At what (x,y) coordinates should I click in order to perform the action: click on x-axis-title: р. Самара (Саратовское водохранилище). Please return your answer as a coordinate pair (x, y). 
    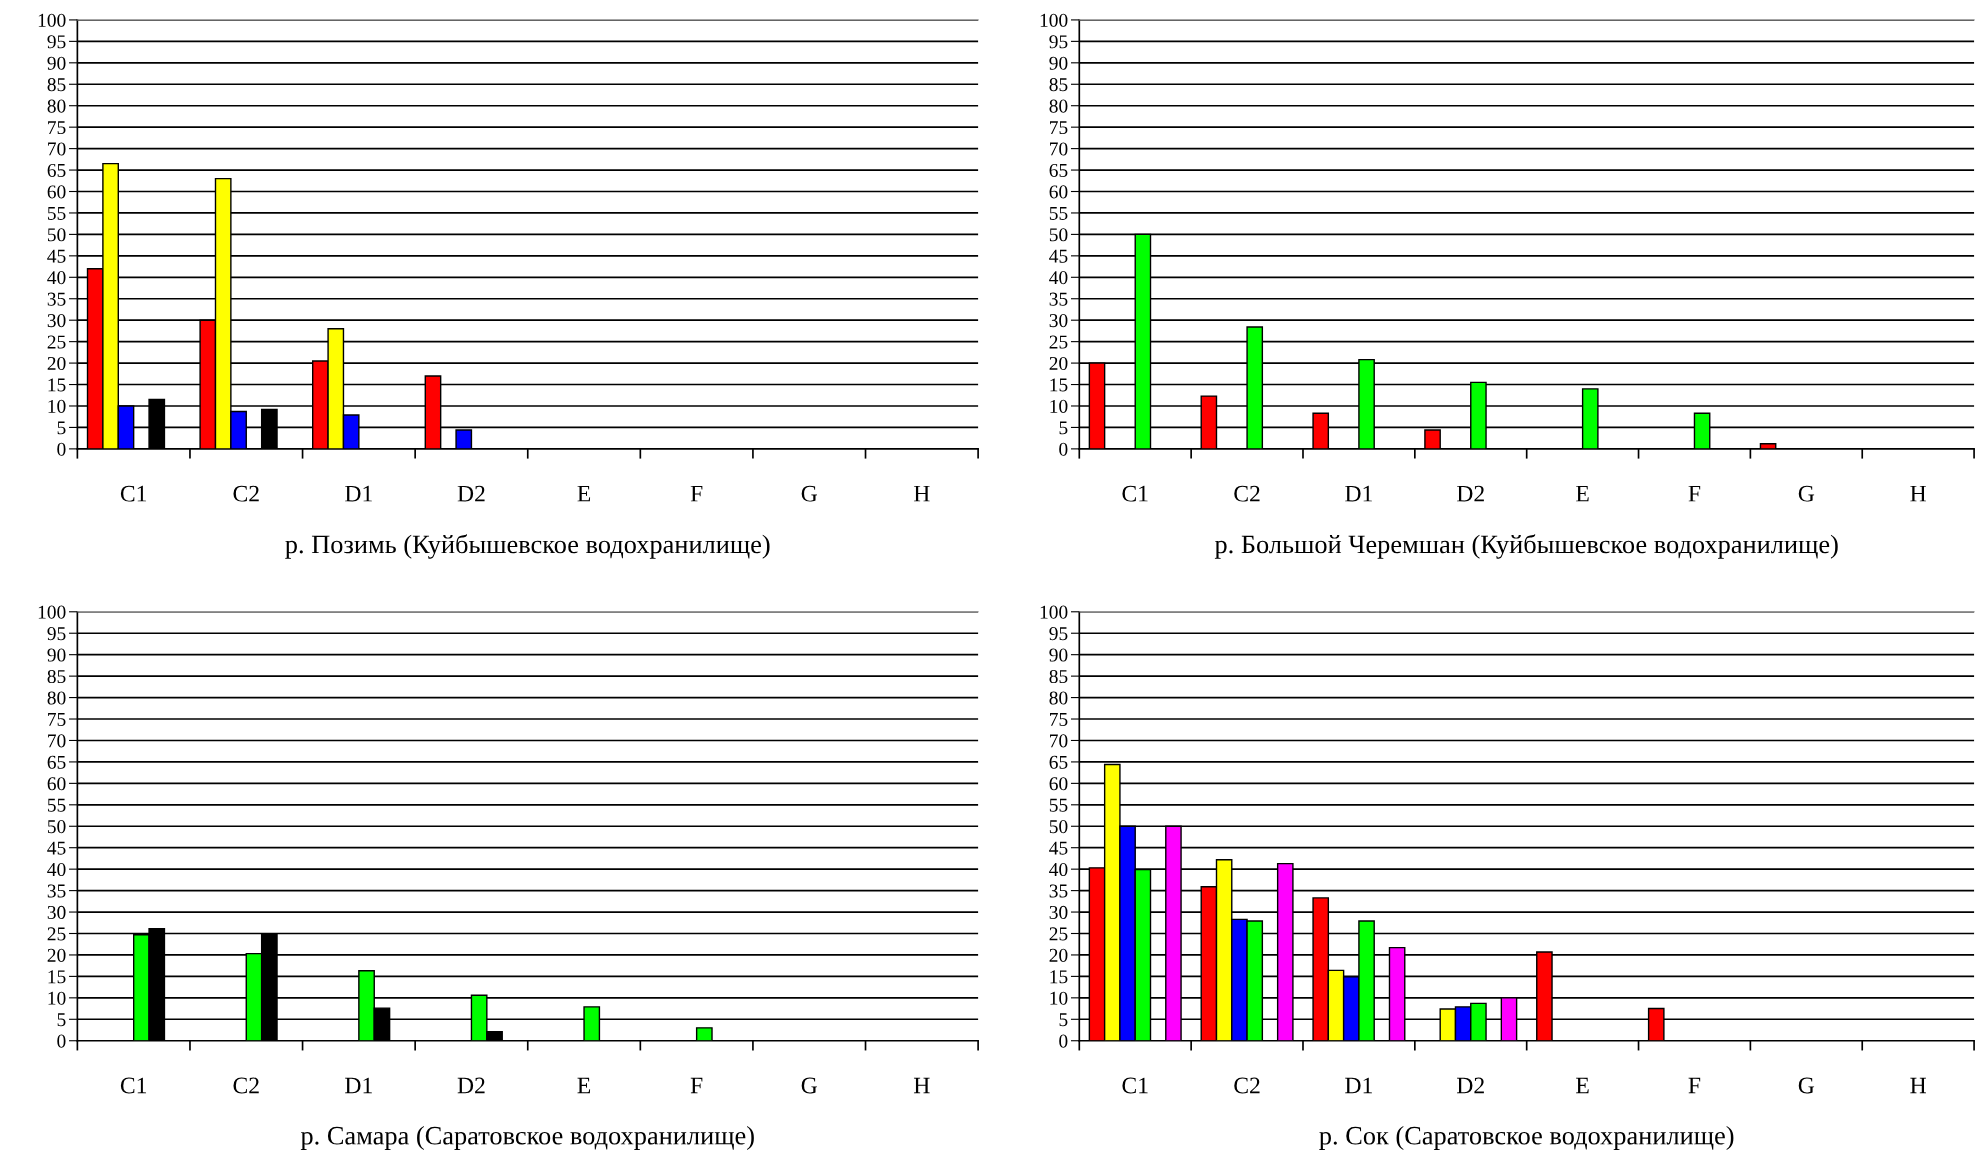
    Looking at the image, I should click on (527, 1138).